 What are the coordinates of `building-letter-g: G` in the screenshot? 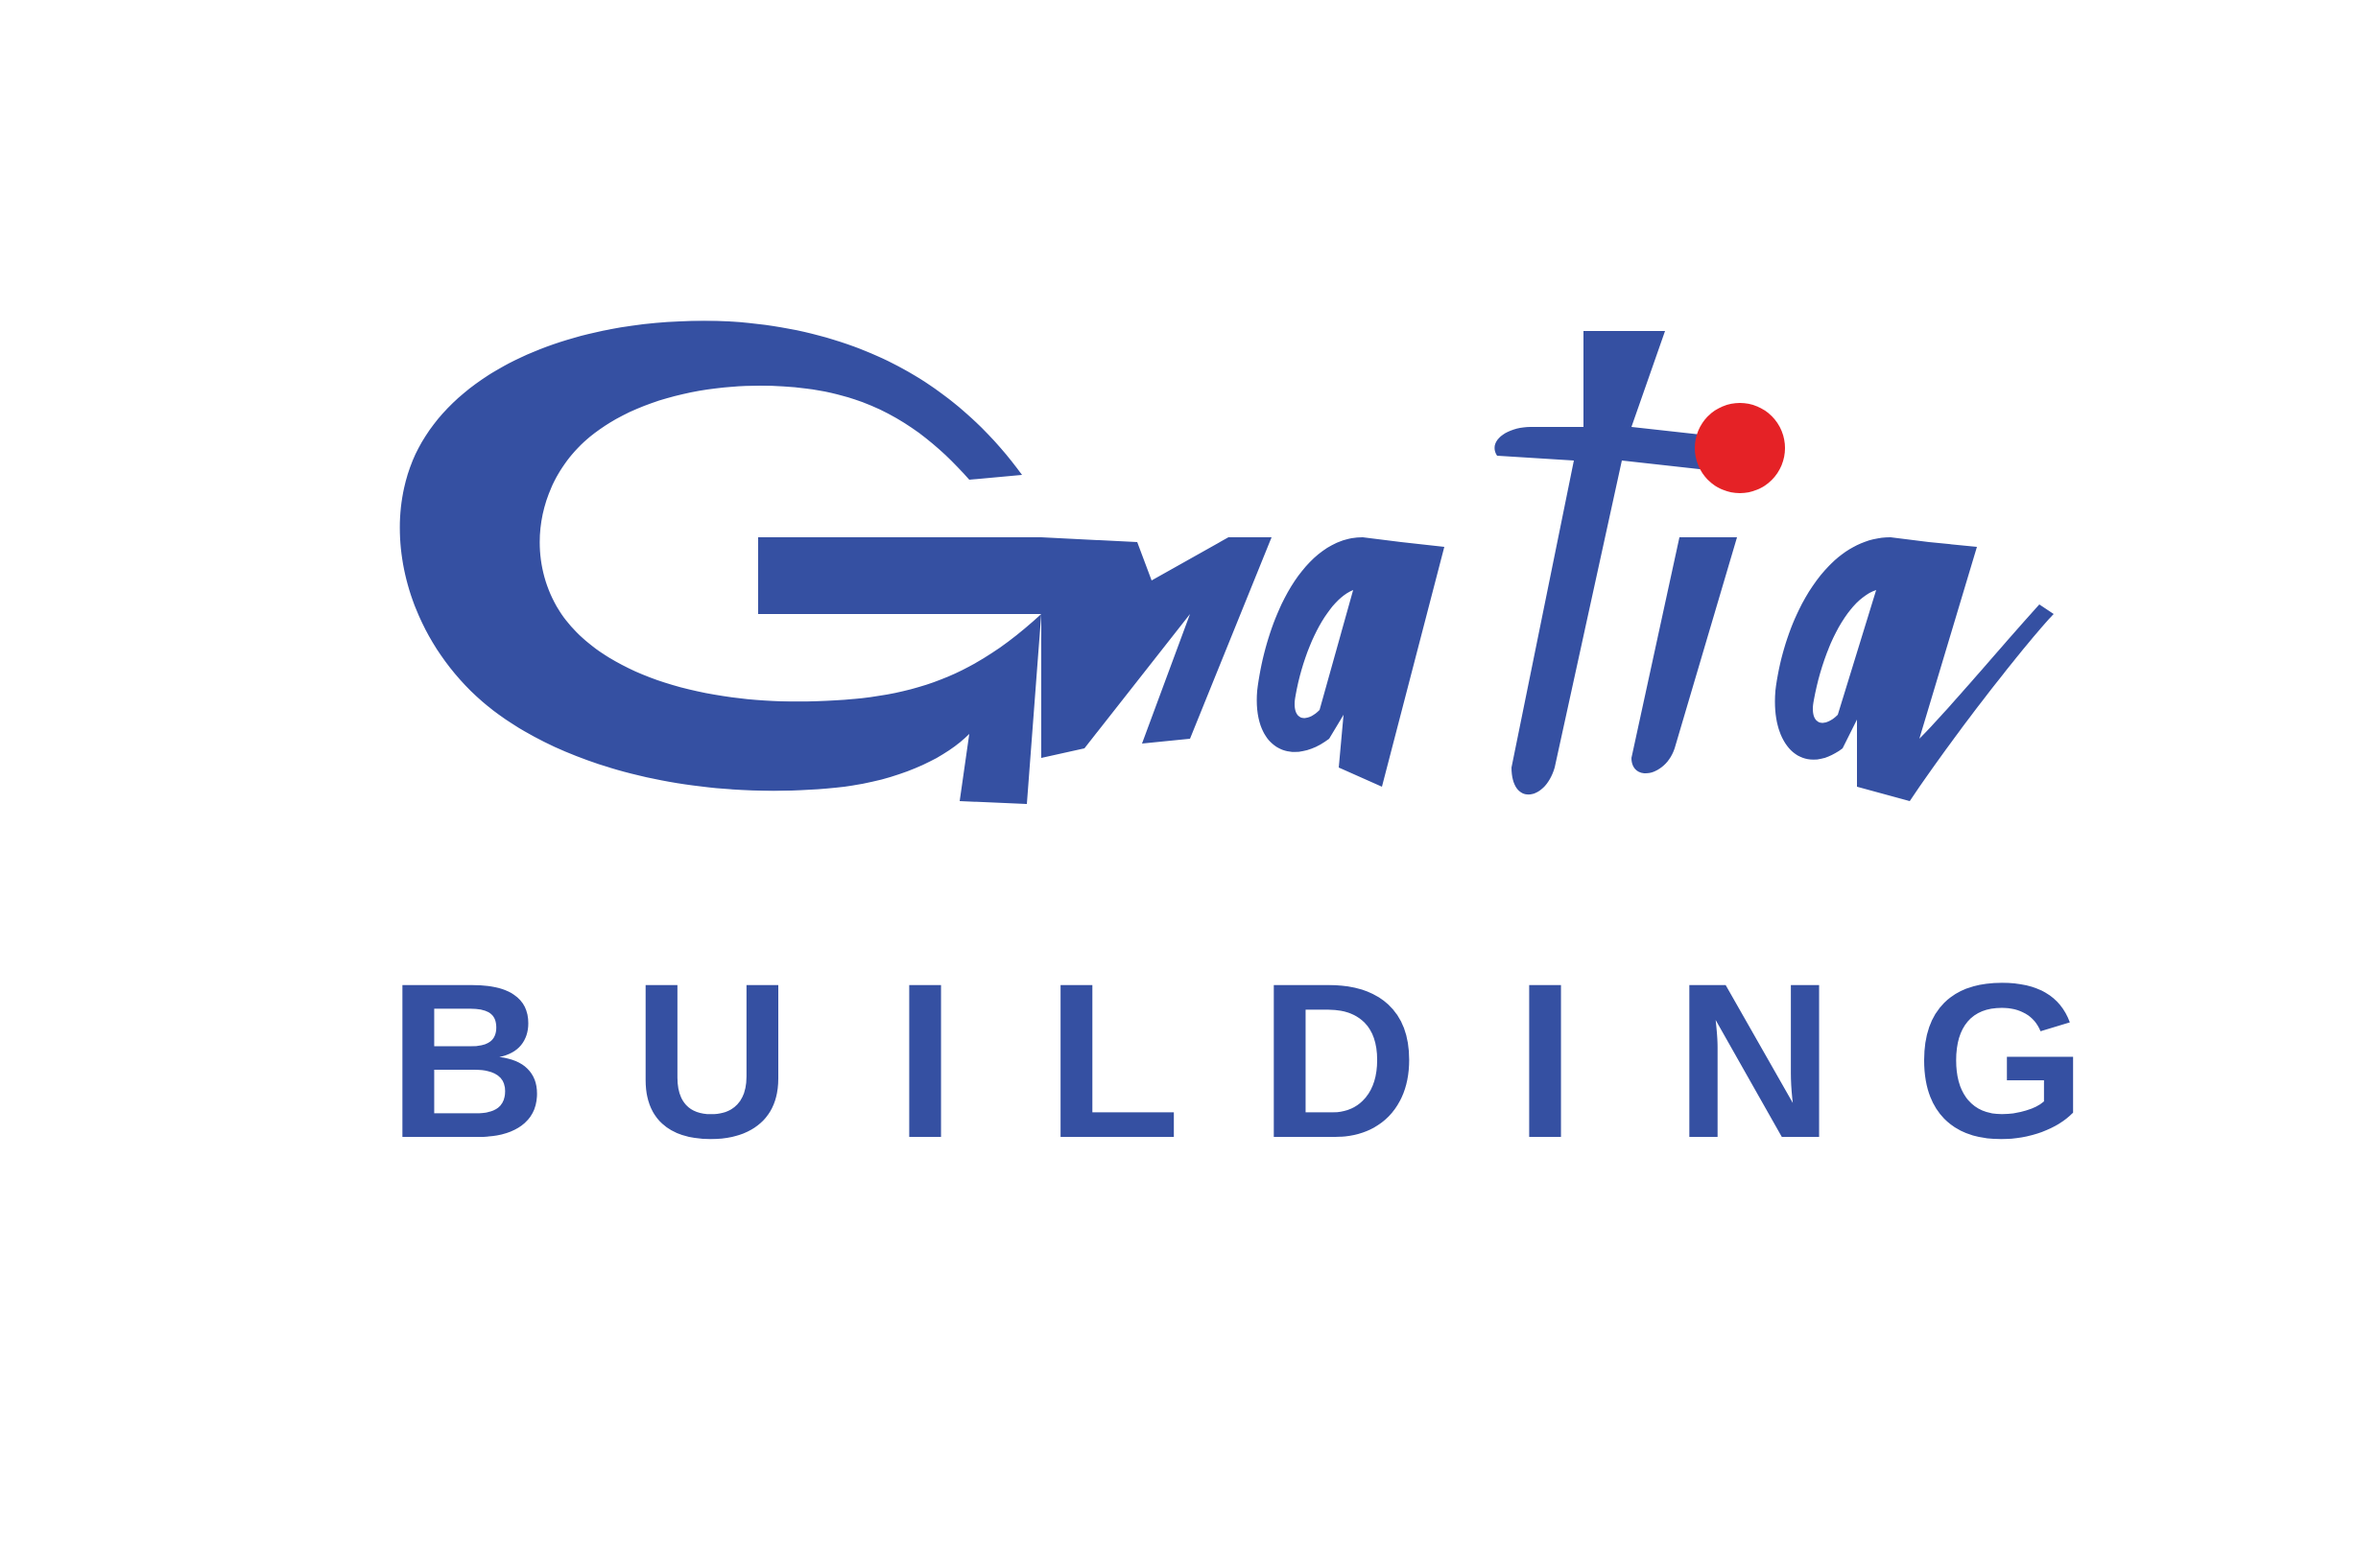 It's located at (2002, 1060).